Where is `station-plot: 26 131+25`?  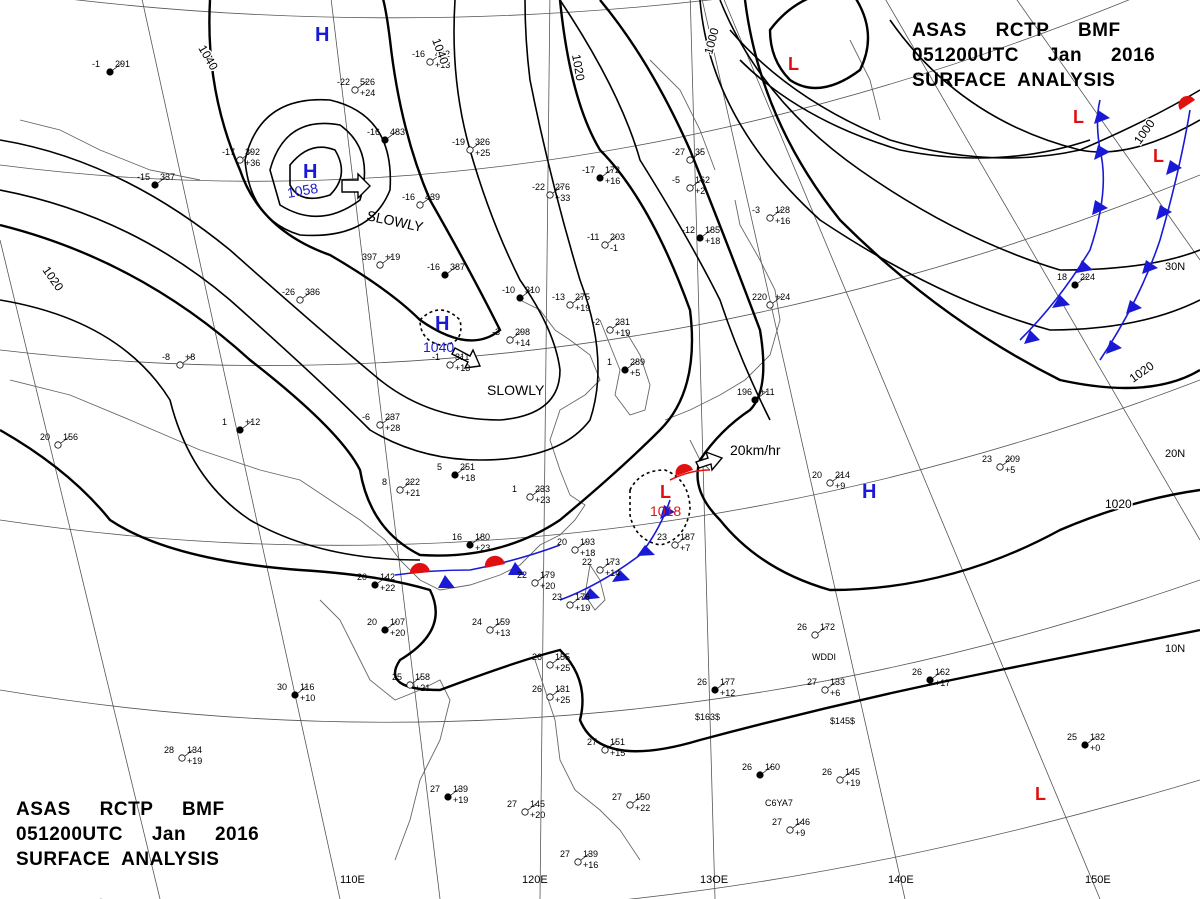 station-plot: 26 131+25 is located at coordinates (551, 694).